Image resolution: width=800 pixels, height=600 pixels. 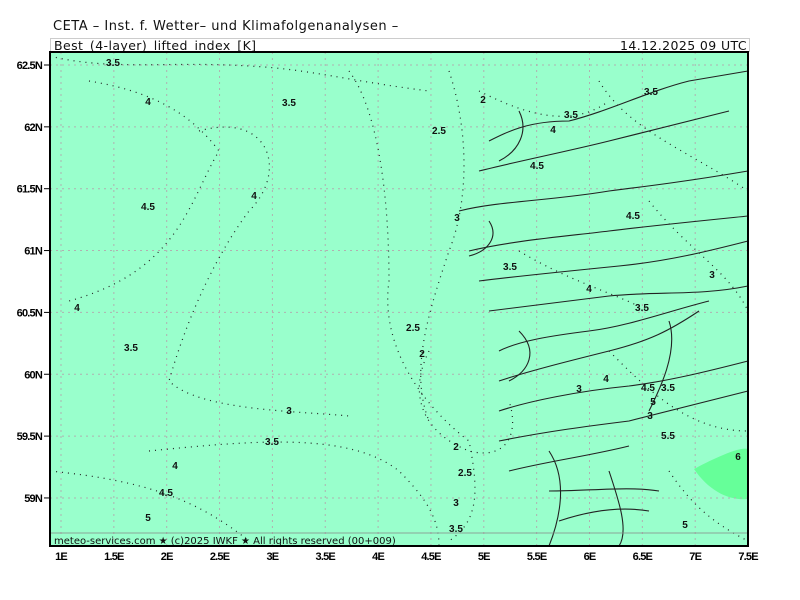 I want to click on lat-tick-label: 62.5N, so click(x=30, y=66).